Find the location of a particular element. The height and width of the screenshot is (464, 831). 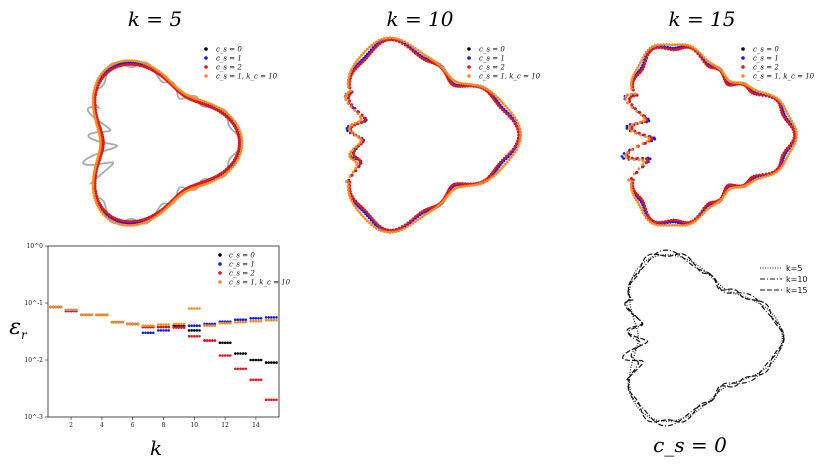

error-legend-label: c_s = 1, k_c = 10 is located at coordinates (260, 283).